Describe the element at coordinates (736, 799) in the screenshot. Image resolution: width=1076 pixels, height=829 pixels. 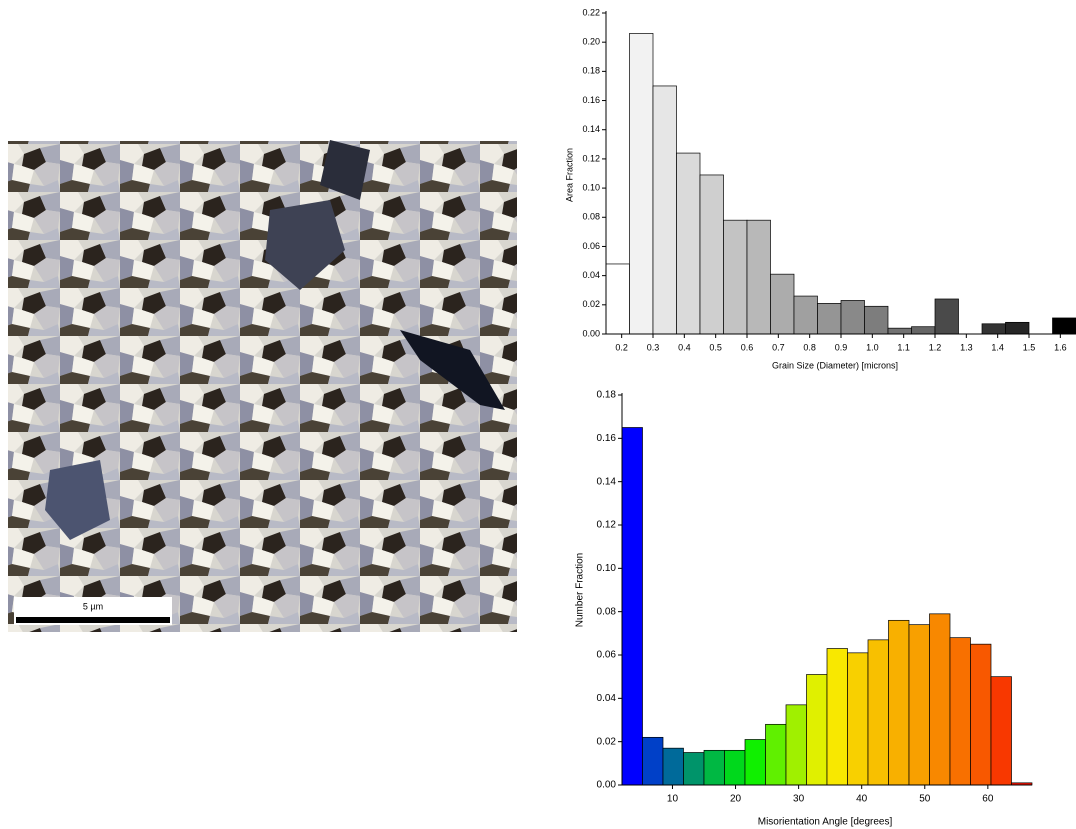
I see `x-tick-label: 20` at that location.